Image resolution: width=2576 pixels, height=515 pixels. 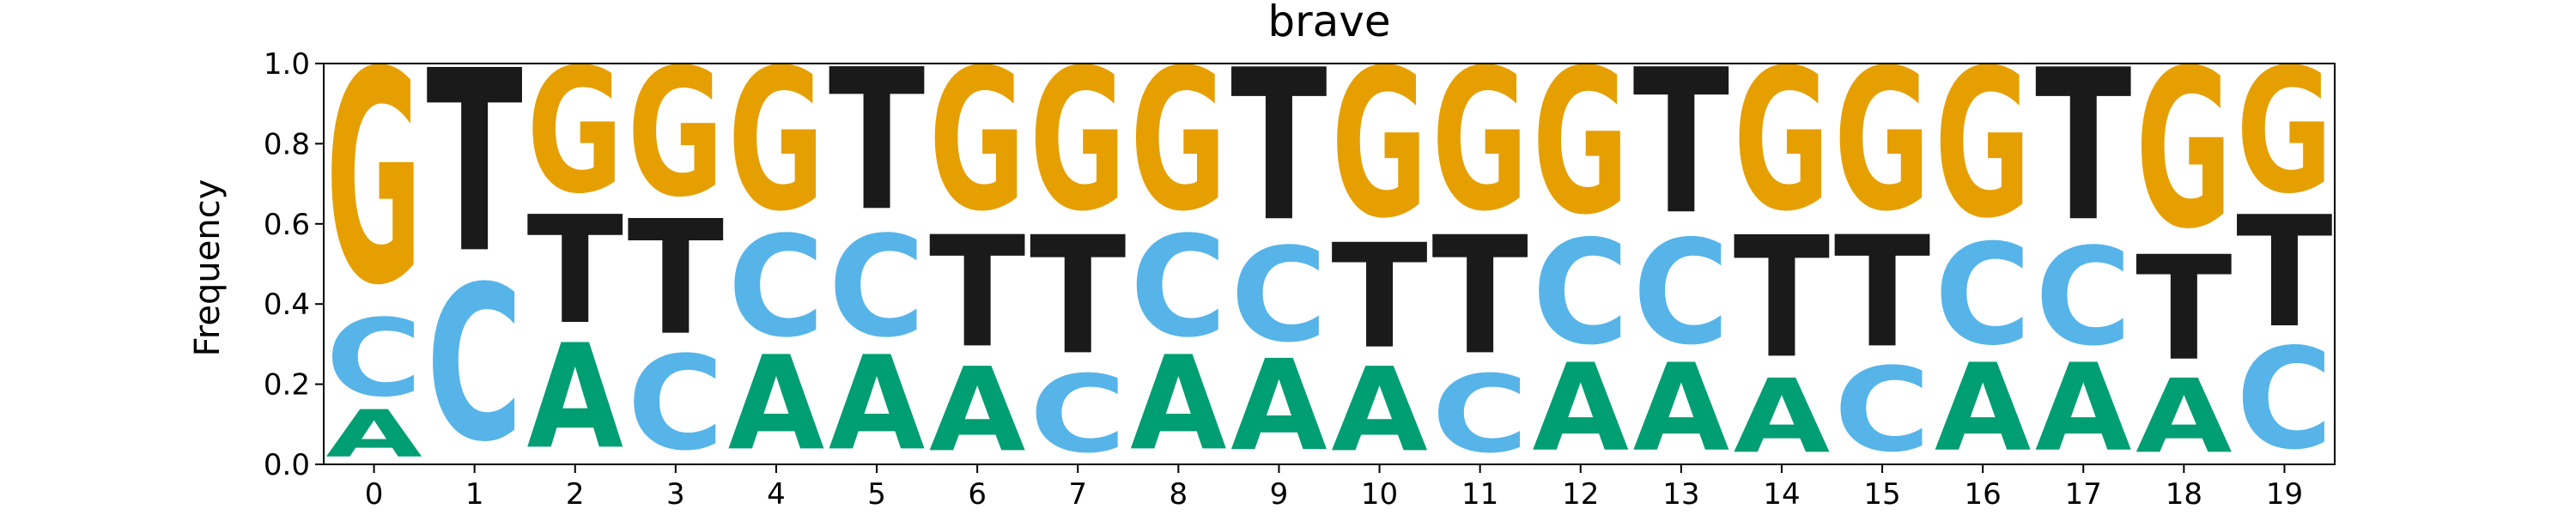 What do you see at coordinates (1379, 494) in the screenshot?
I see `x-tick-label: 10` at bounding box center [1379, 494].